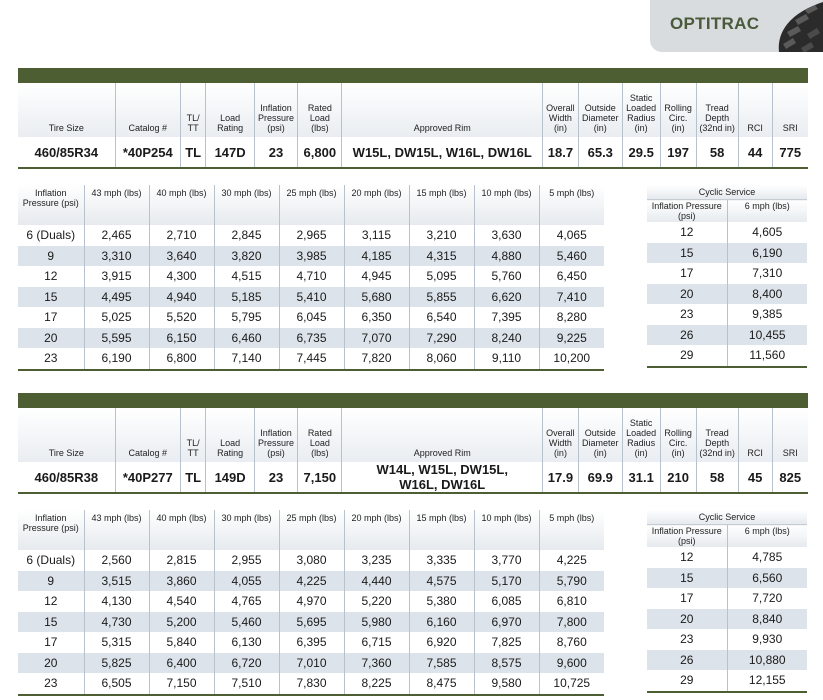  I want to click on load-value-cell: 7,585, so click(441, 662).